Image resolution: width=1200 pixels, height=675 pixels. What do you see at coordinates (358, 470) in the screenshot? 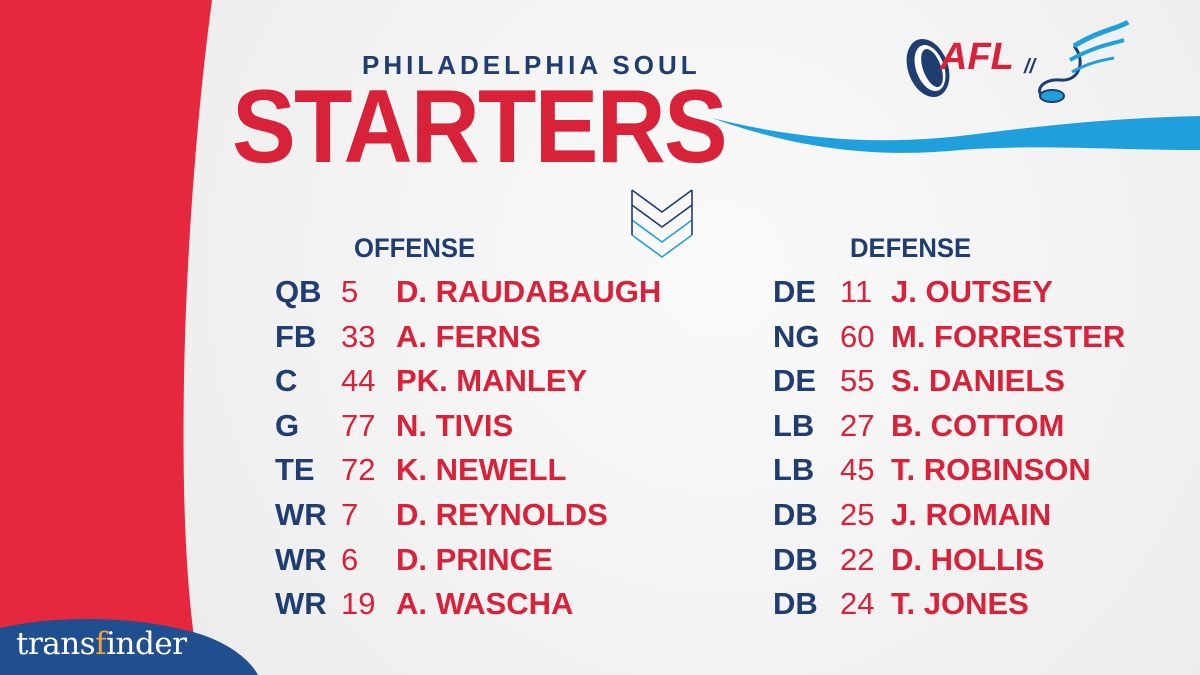
I see `player-number: 72` at bounding box center [358, 470].